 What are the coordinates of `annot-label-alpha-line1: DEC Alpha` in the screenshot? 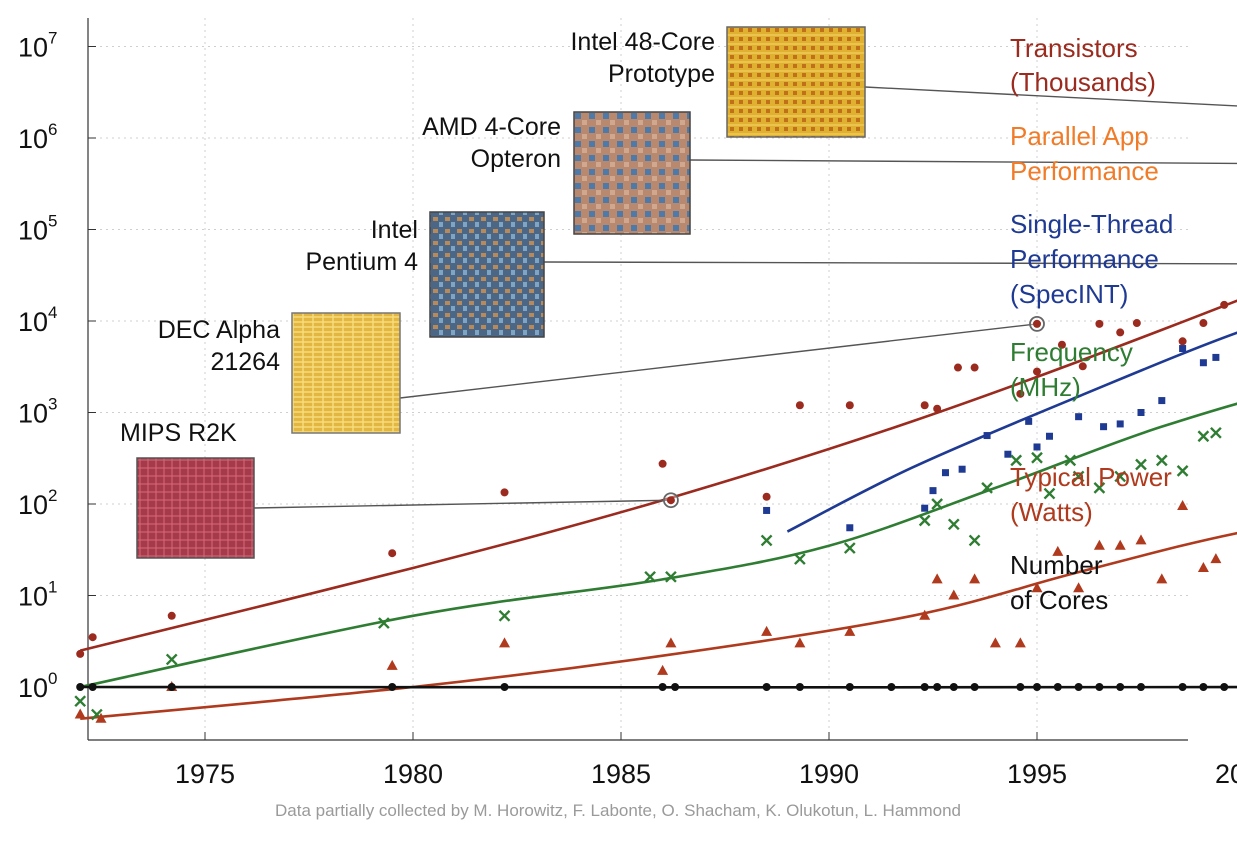 It's located at (219, 330).